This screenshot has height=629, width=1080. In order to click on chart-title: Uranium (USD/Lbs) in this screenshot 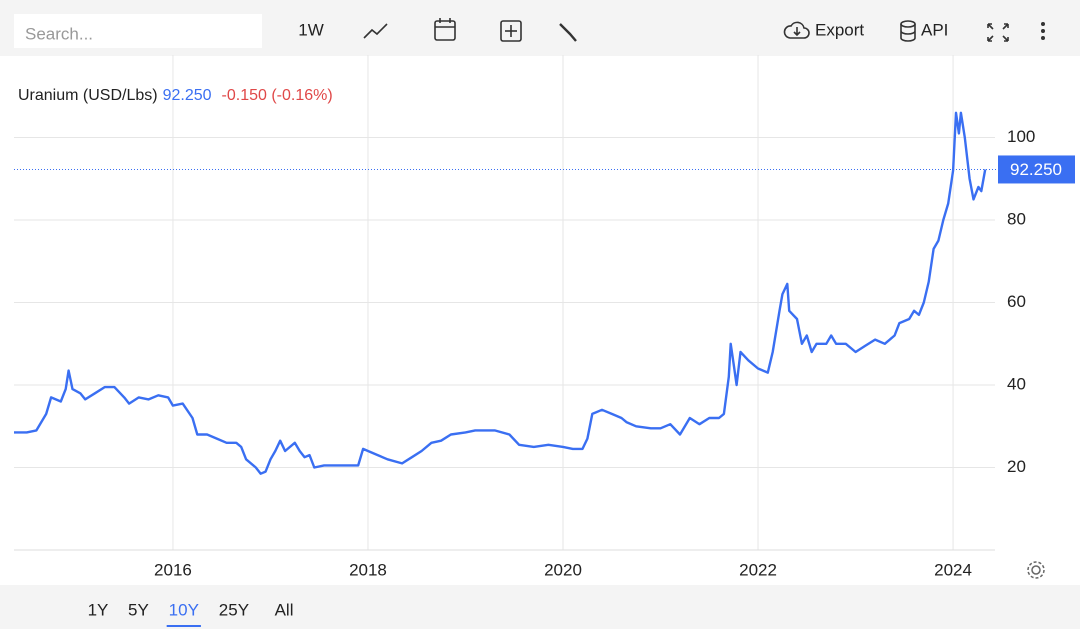, I will do `click(88, 95)`.